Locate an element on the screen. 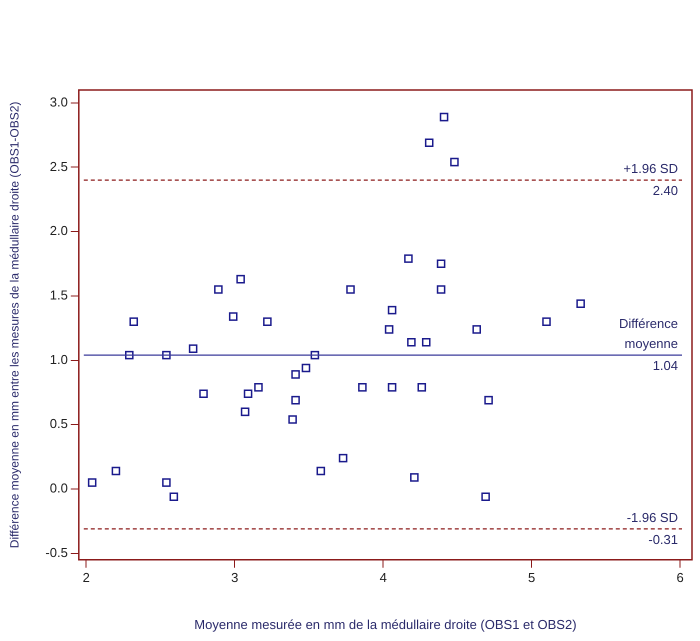 This screenshot has width=700, height=641. x-tick-label: 3 is located at coordinates (234, 578).